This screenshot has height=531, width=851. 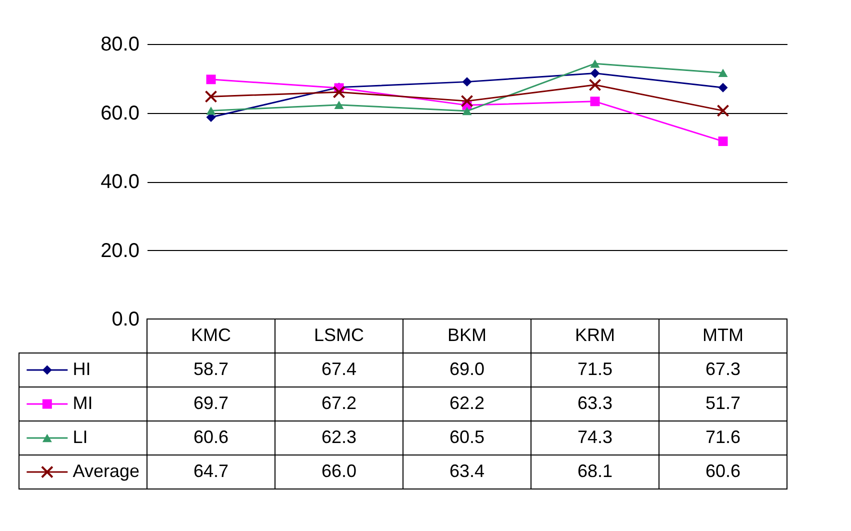 I want to click on x-tick-label: BKM, so click(x=467, y=335).